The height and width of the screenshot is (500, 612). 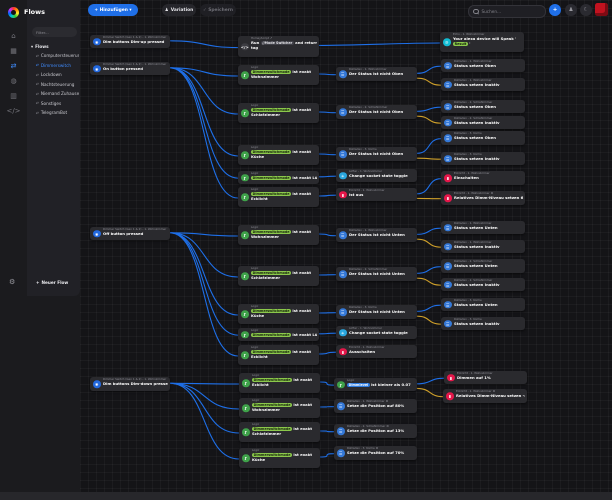 I want to click on flow-card-l10: ƒ Logic Dimmerswitchmode ist exakt Ecklicht, so click(x=278, y=355).